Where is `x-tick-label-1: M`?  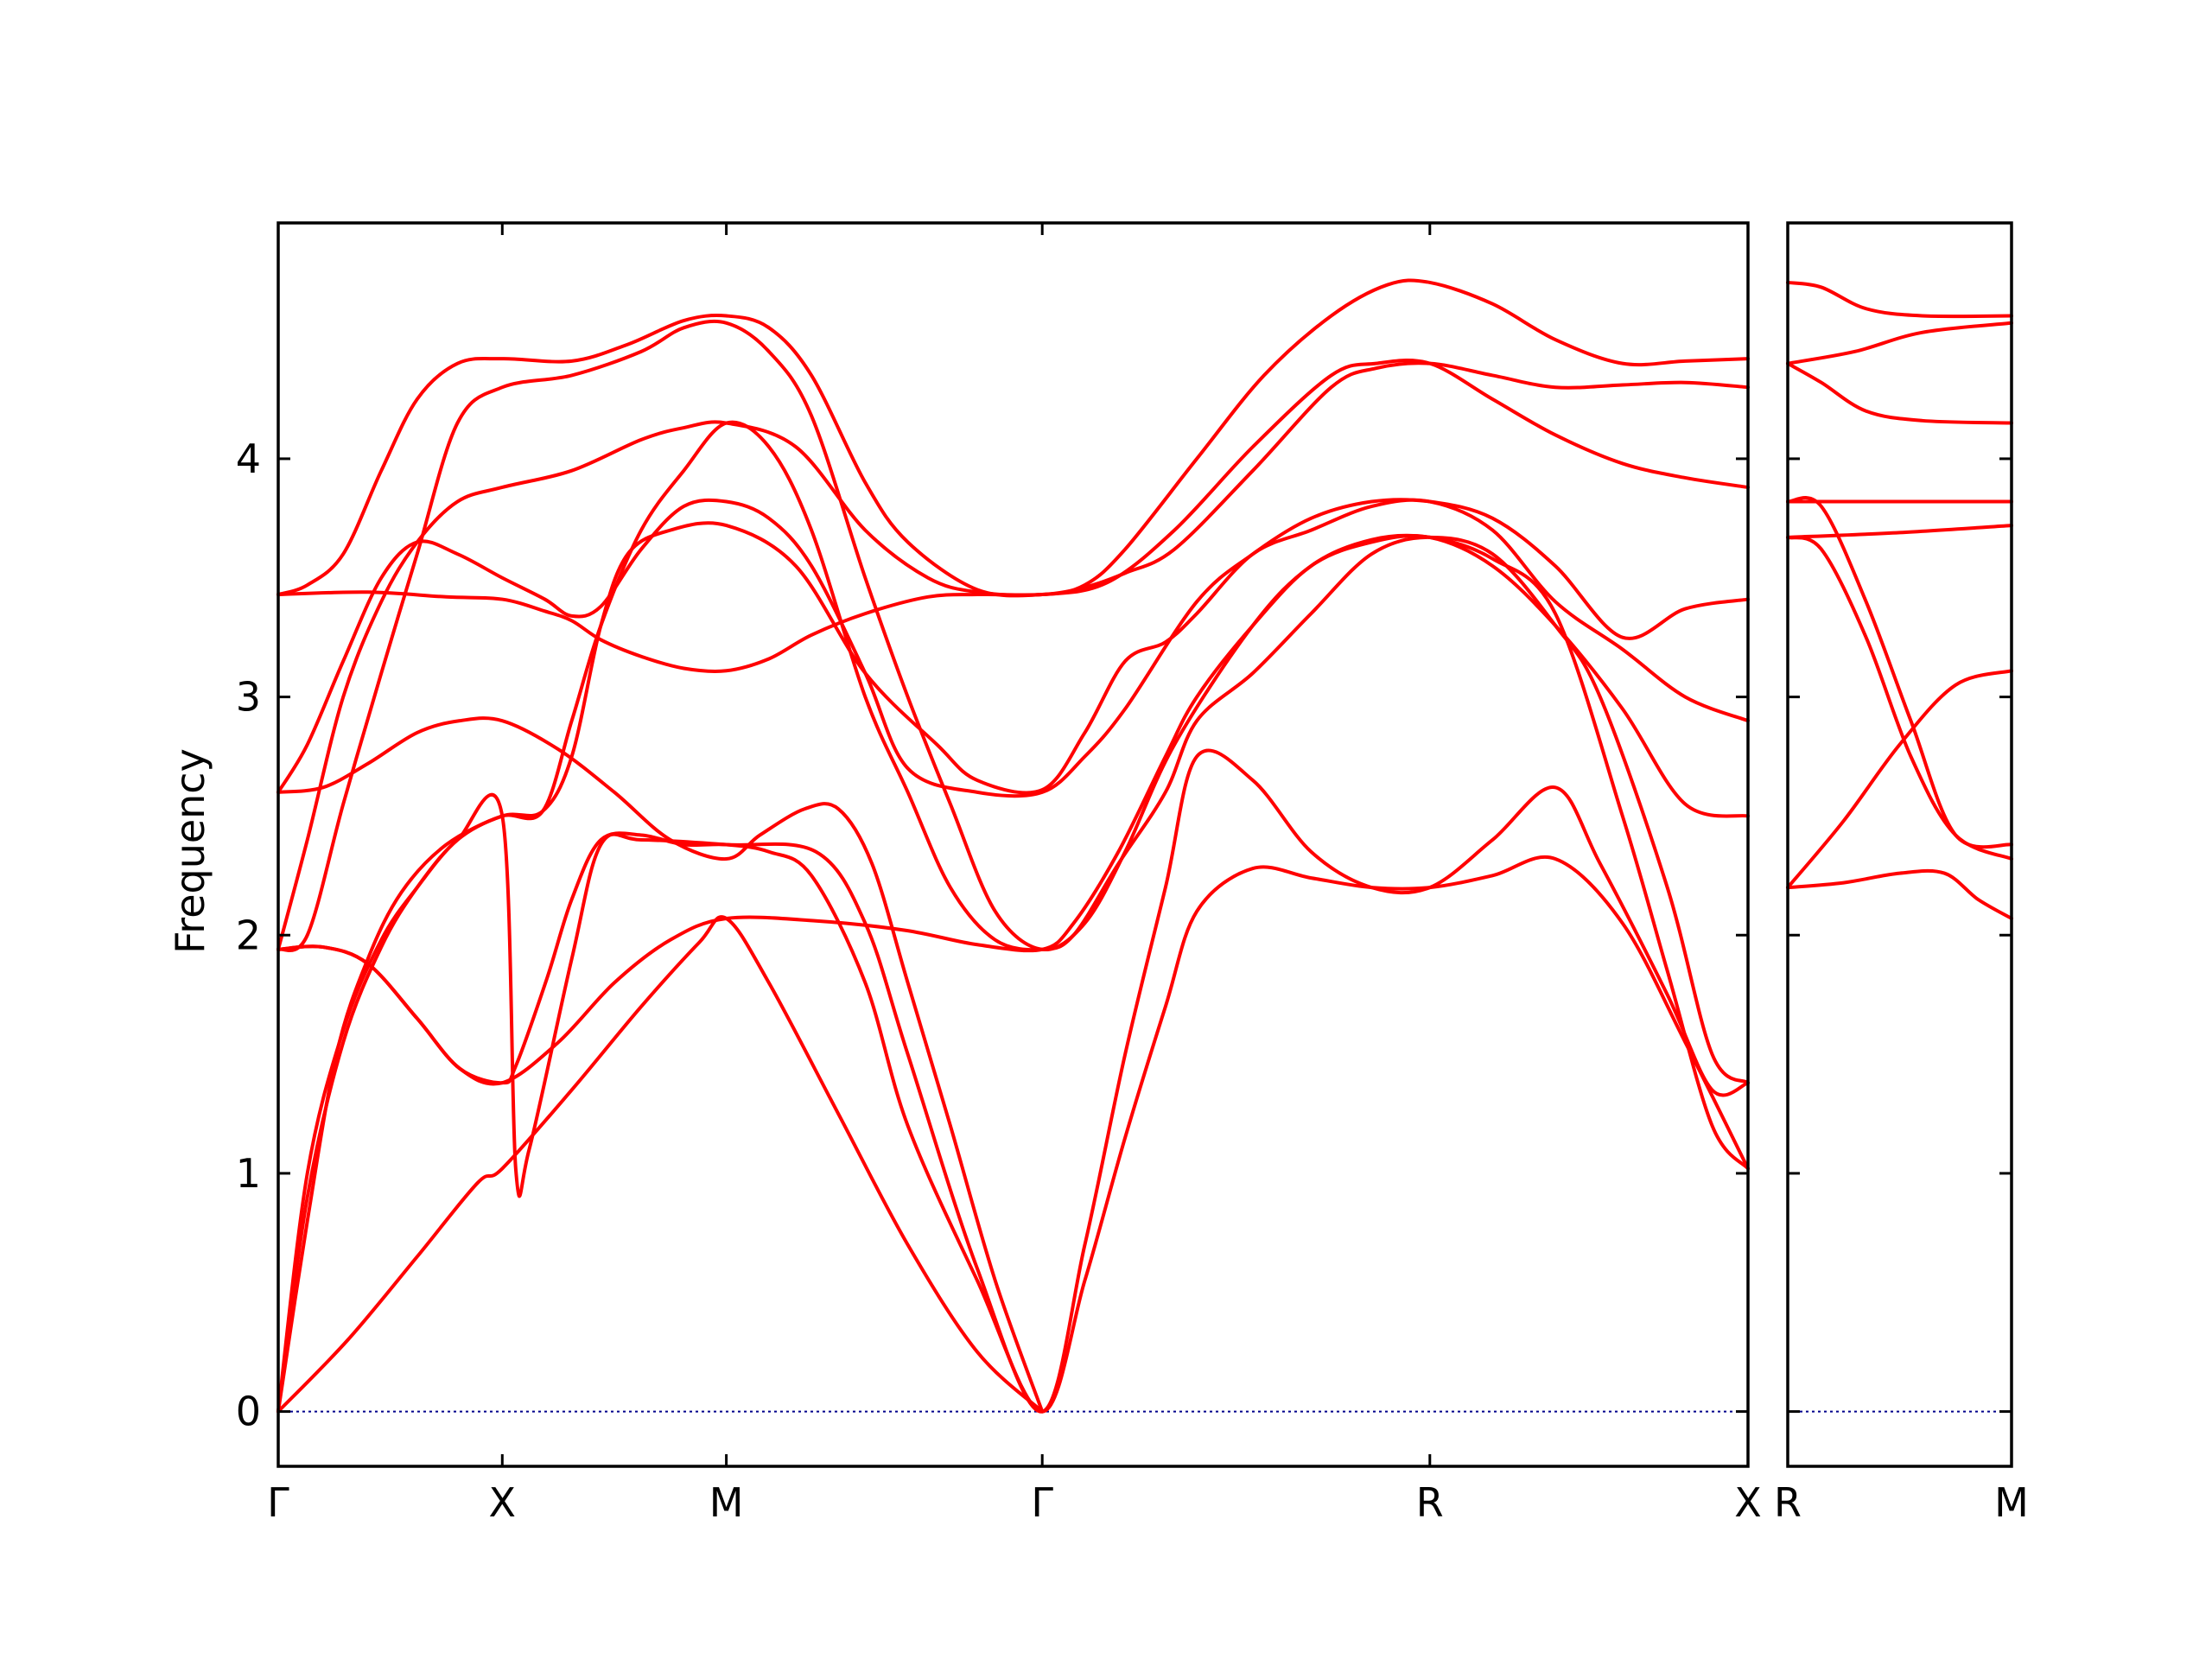 x-tick-label-1: M is located at coordinates (2011, 1502).